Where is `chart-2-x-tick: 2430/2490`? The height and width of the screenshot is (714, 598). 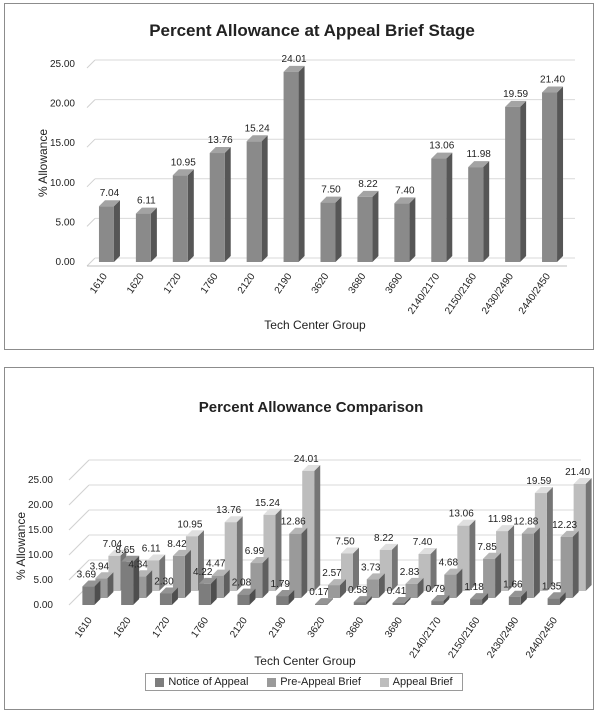 chart-2-x-tick: 2430/2490 is located at coordinates (503, 637).